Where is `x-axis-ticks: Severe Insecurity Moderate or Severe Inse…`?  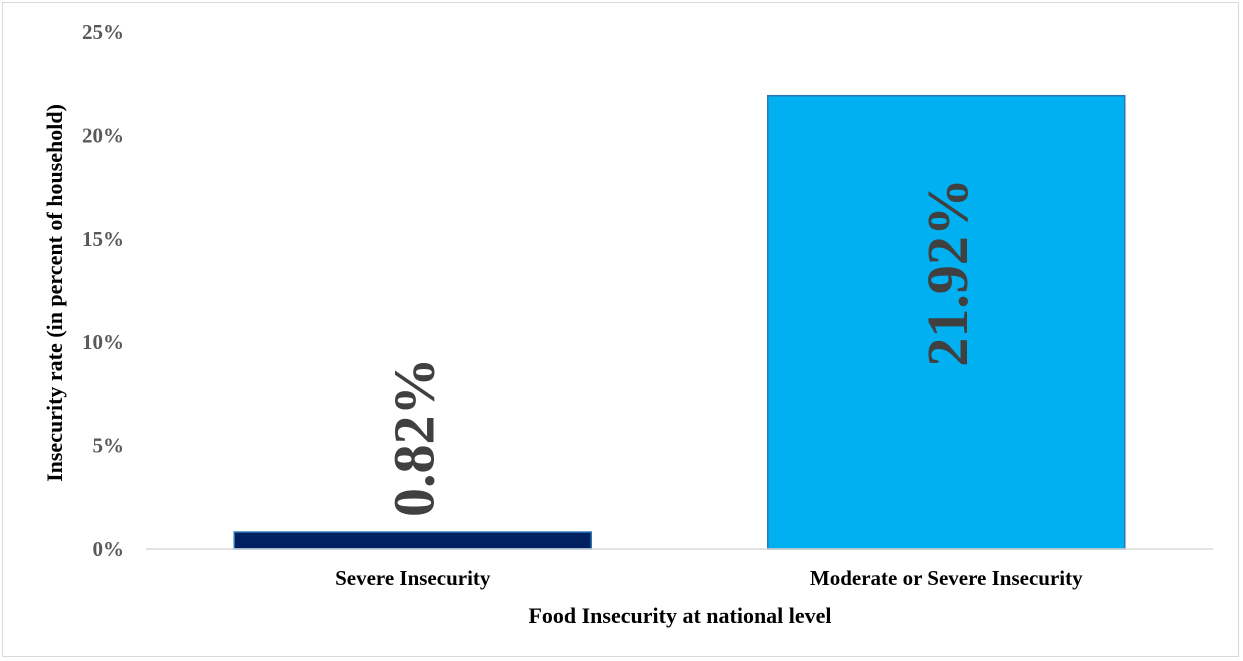
x-axis-ticks: Severe Insecurity Moderate or Severe Inse… is located at coordinates (709, 578).